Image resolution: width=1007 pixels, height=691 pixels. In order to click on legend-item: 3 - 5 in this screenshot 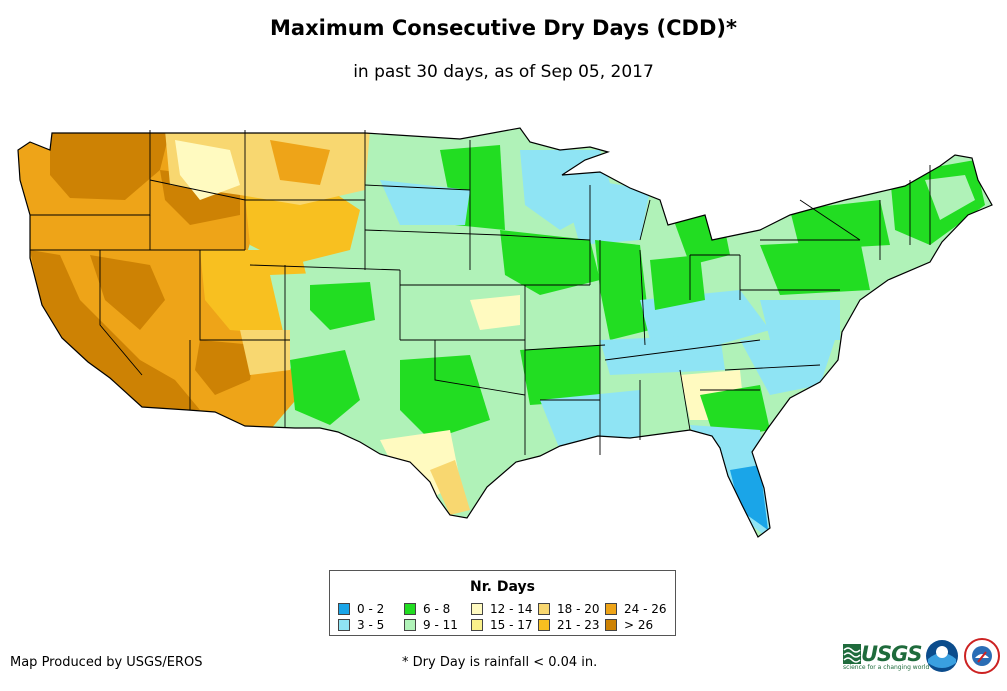, I will do `click(361, 625)`.